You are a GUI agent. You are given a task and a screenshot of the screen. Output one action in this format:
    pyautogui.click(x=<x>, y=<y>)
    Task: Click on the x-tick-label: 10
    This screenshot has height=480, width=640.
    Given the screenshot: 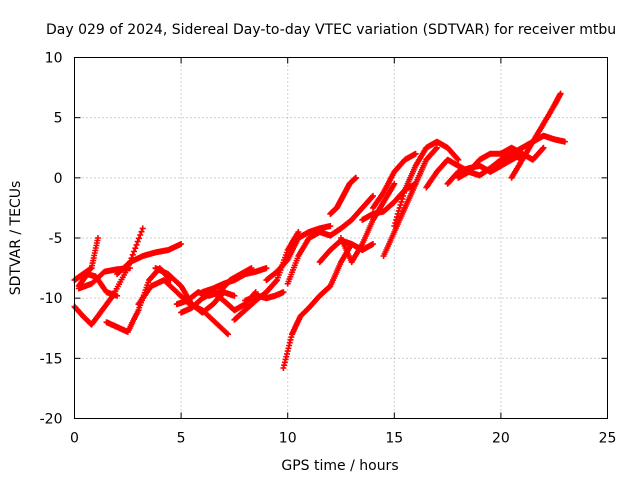 What is the action you would take?
    pyautogui.click(x=288, y=439)
    